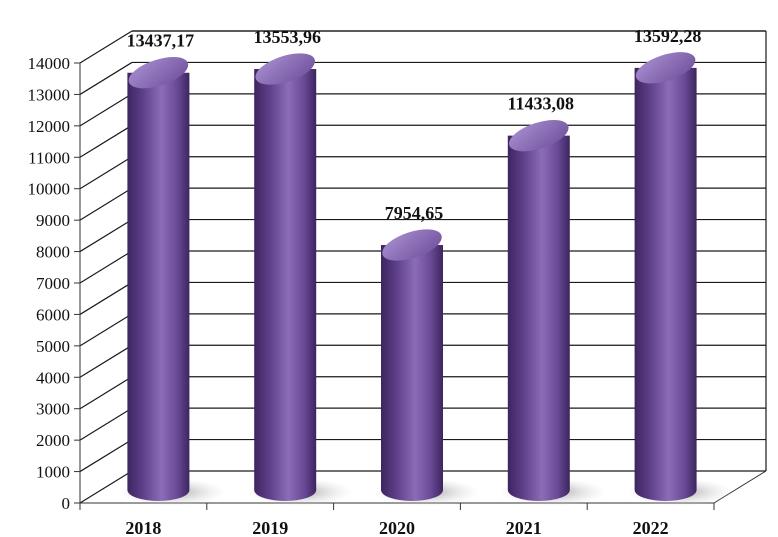 The height and width of the screenshot is (537, 778). What do you see at coordinates (665, 68) in the screenshot?
I see `bar-top-2022` at bounding box center [665, 68].